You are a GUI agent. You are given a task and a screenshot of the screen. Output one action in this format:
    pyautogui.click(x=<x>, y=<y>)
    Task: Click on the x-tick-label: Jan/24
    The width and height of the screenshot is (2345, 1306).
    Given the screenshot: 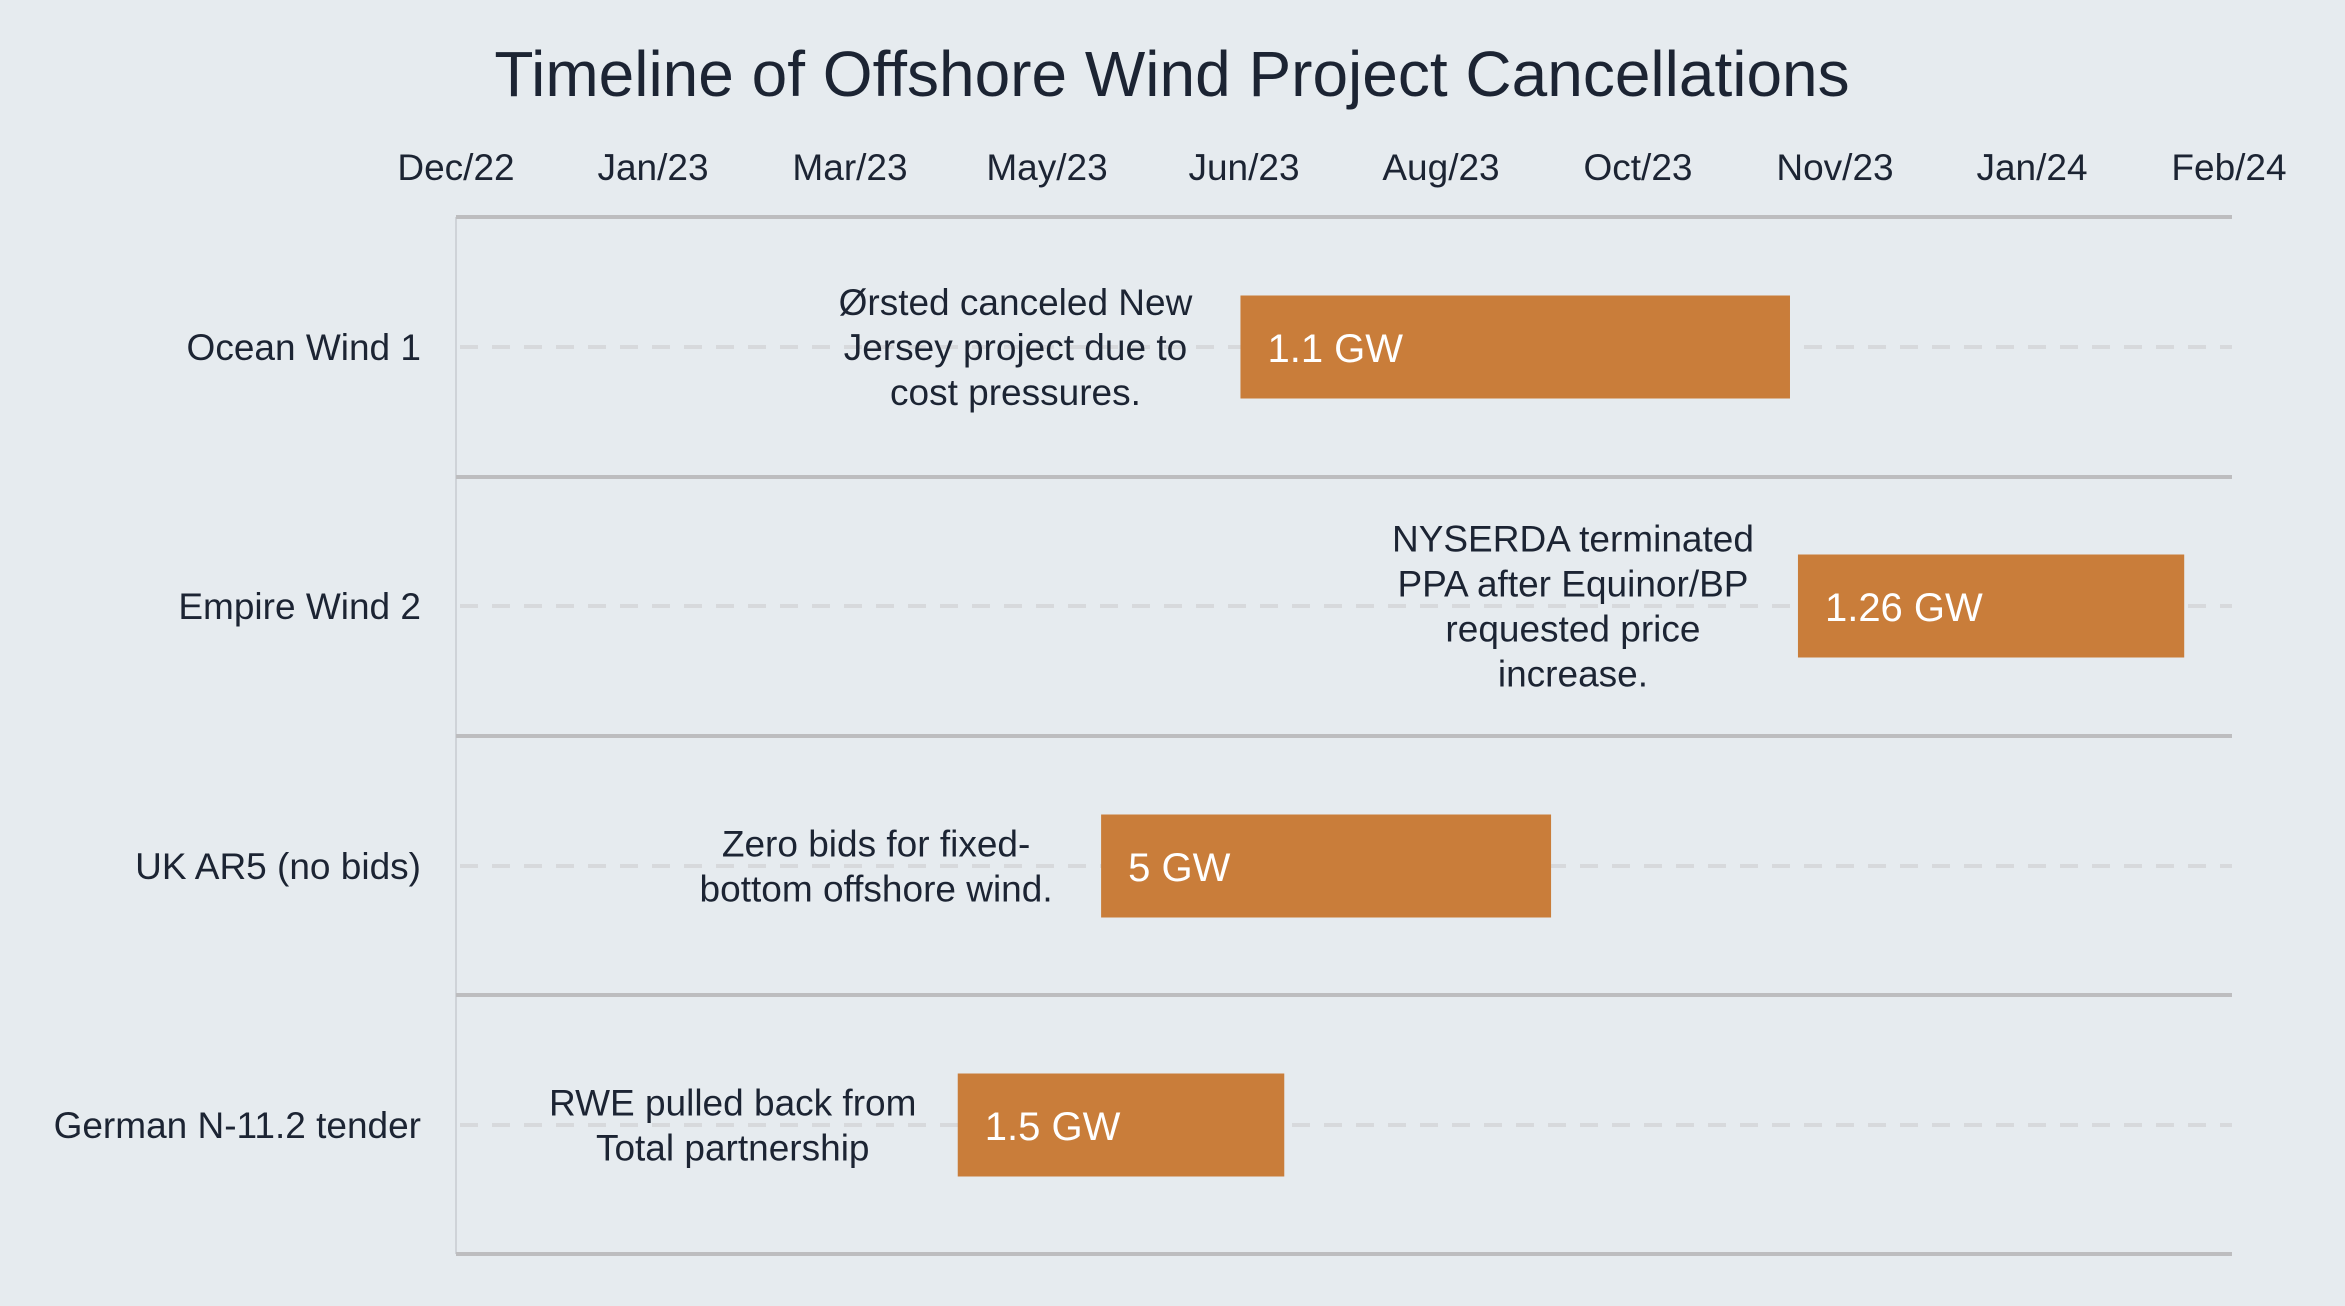 What is the action you would take?
    pyautogui.click(x=2031, y=167)
    